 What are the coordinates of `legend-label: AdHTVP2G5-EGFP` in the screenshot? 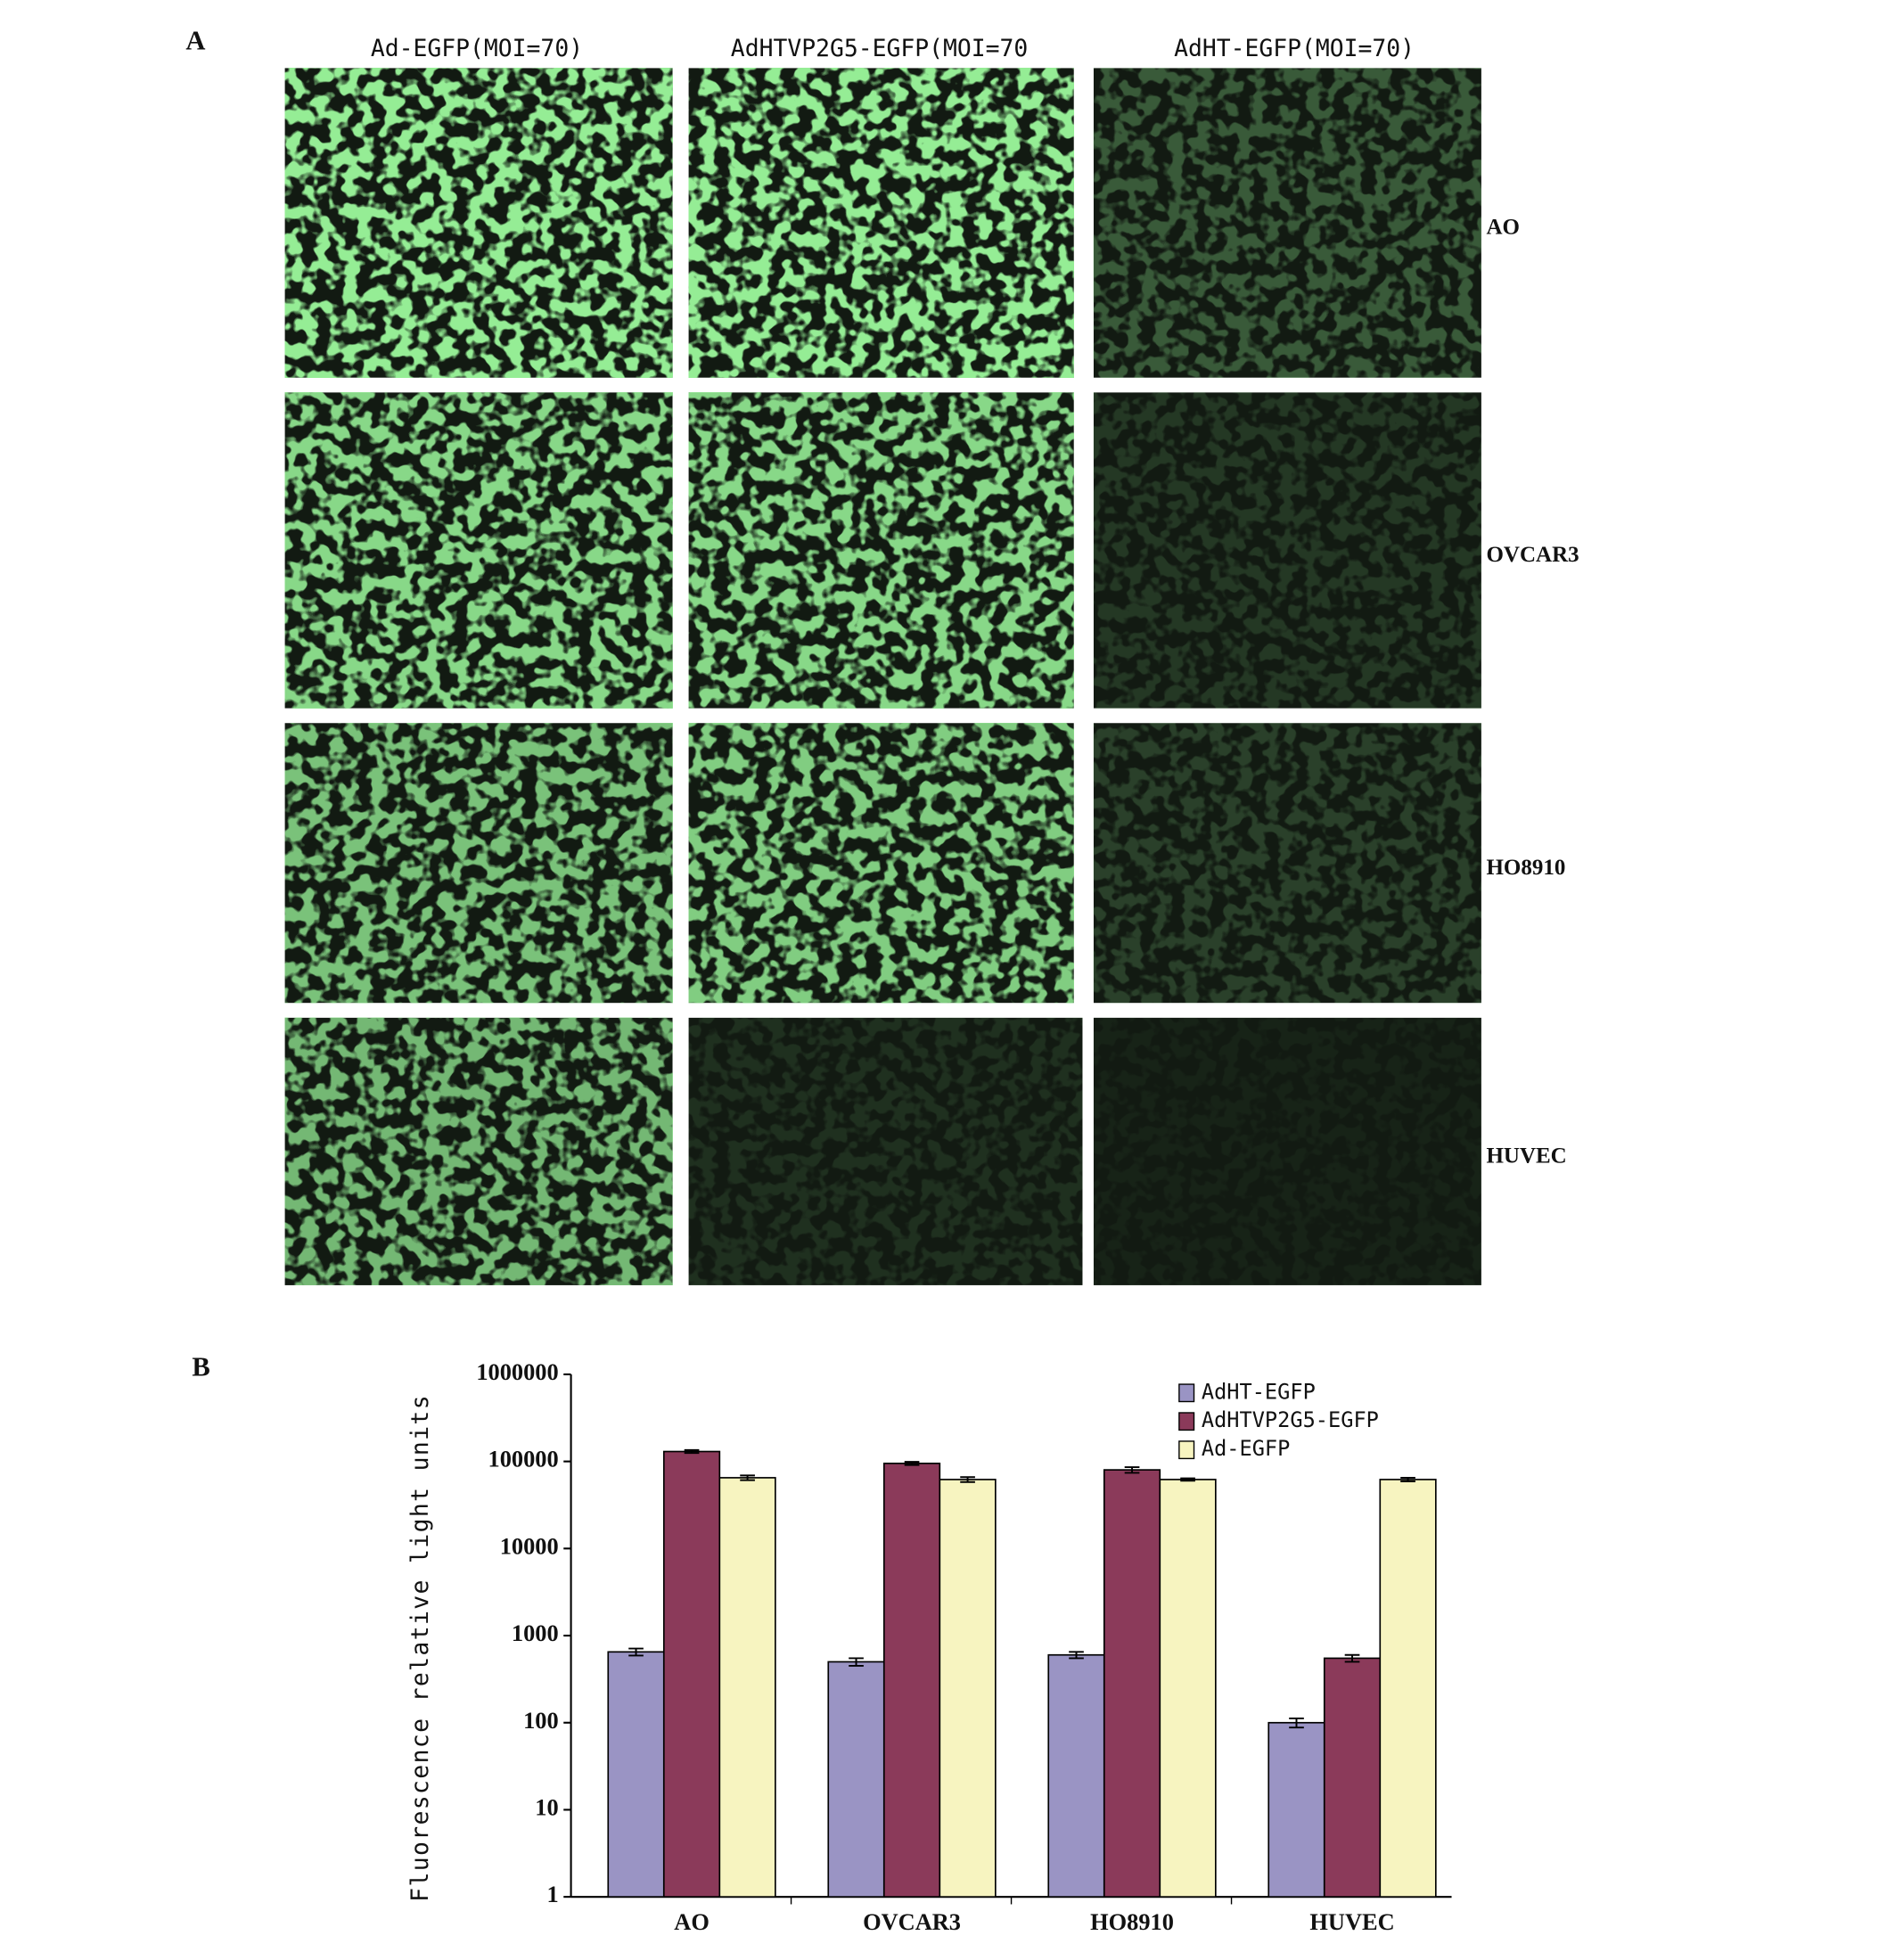 It's located at (1290, 1420).